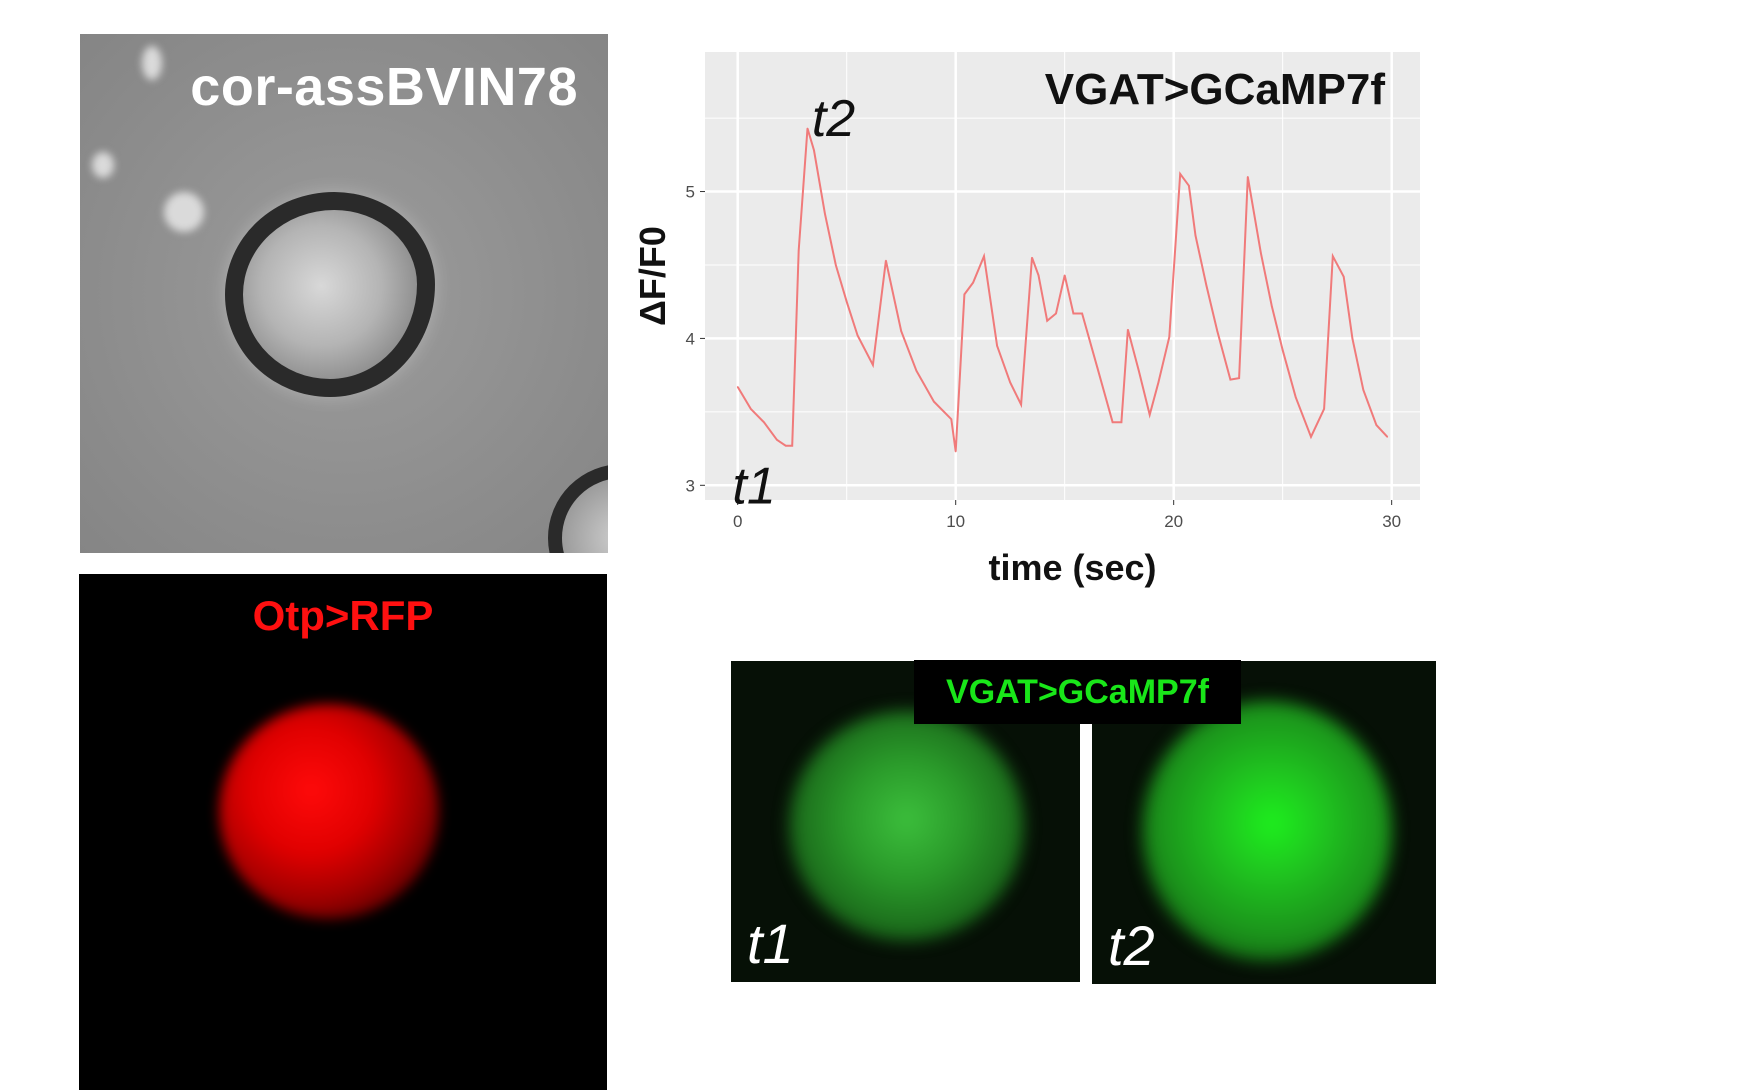 The image size is (1759, 1090). Describe the element at coordinates (329, 811) in the screenshot. I see `rfp-cell` at that location.